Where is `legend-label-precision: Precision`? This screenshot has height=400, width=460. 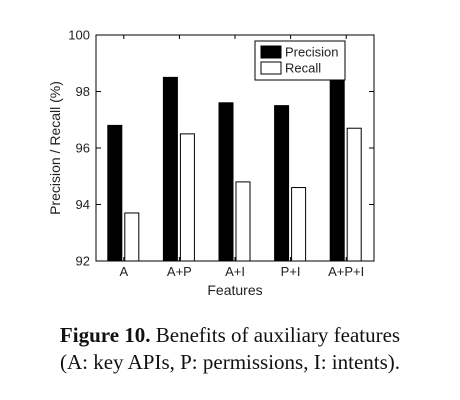
legend-label-precision: Precision is located at coordinates (311, 52).